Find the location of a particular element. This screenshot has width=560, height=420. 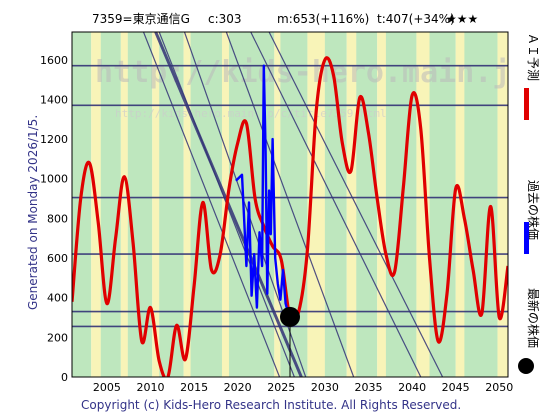

legend-ai-forecast-swatch is located at coordinates (526, 104).